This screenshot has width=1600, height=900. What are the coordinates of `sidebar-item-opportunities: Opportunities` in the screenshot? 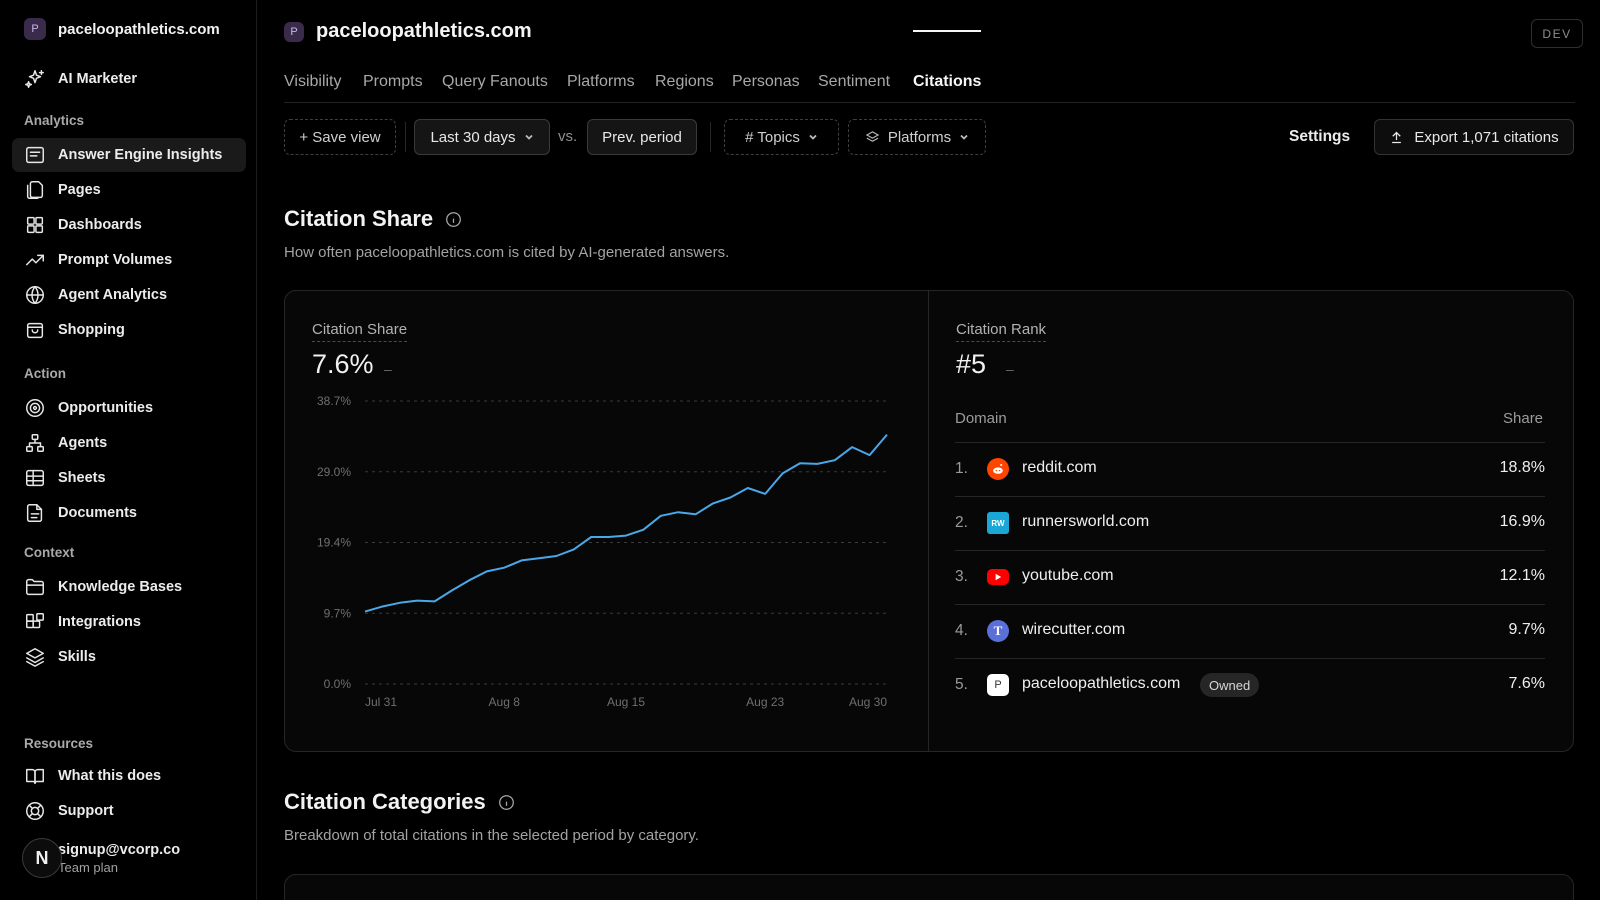 It's located at (129, 408).